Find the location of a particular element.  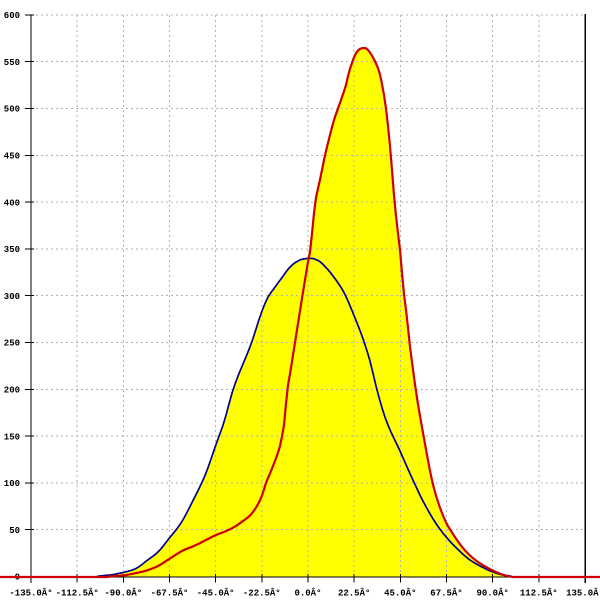

svg-text: 100 is located at coordinates (12, 484).